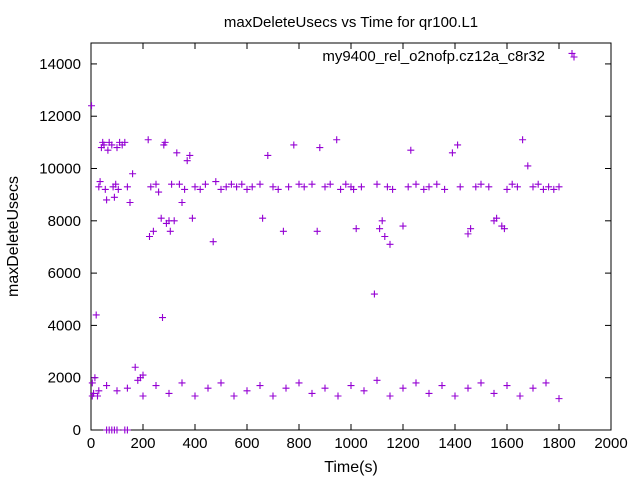  What do you see at coordinates (351, 467) in the screenshot?
I see `x-axis-title: Time(s)` at bounding box center [351, 467].